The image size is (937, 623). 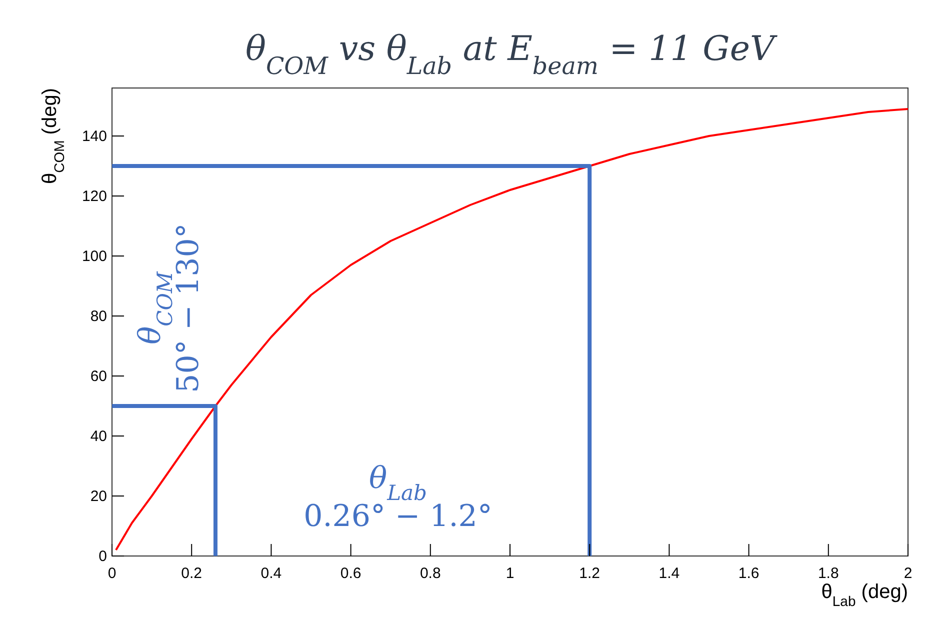 I want to click on y-tick-label: 60, so click(x=98, y=376).